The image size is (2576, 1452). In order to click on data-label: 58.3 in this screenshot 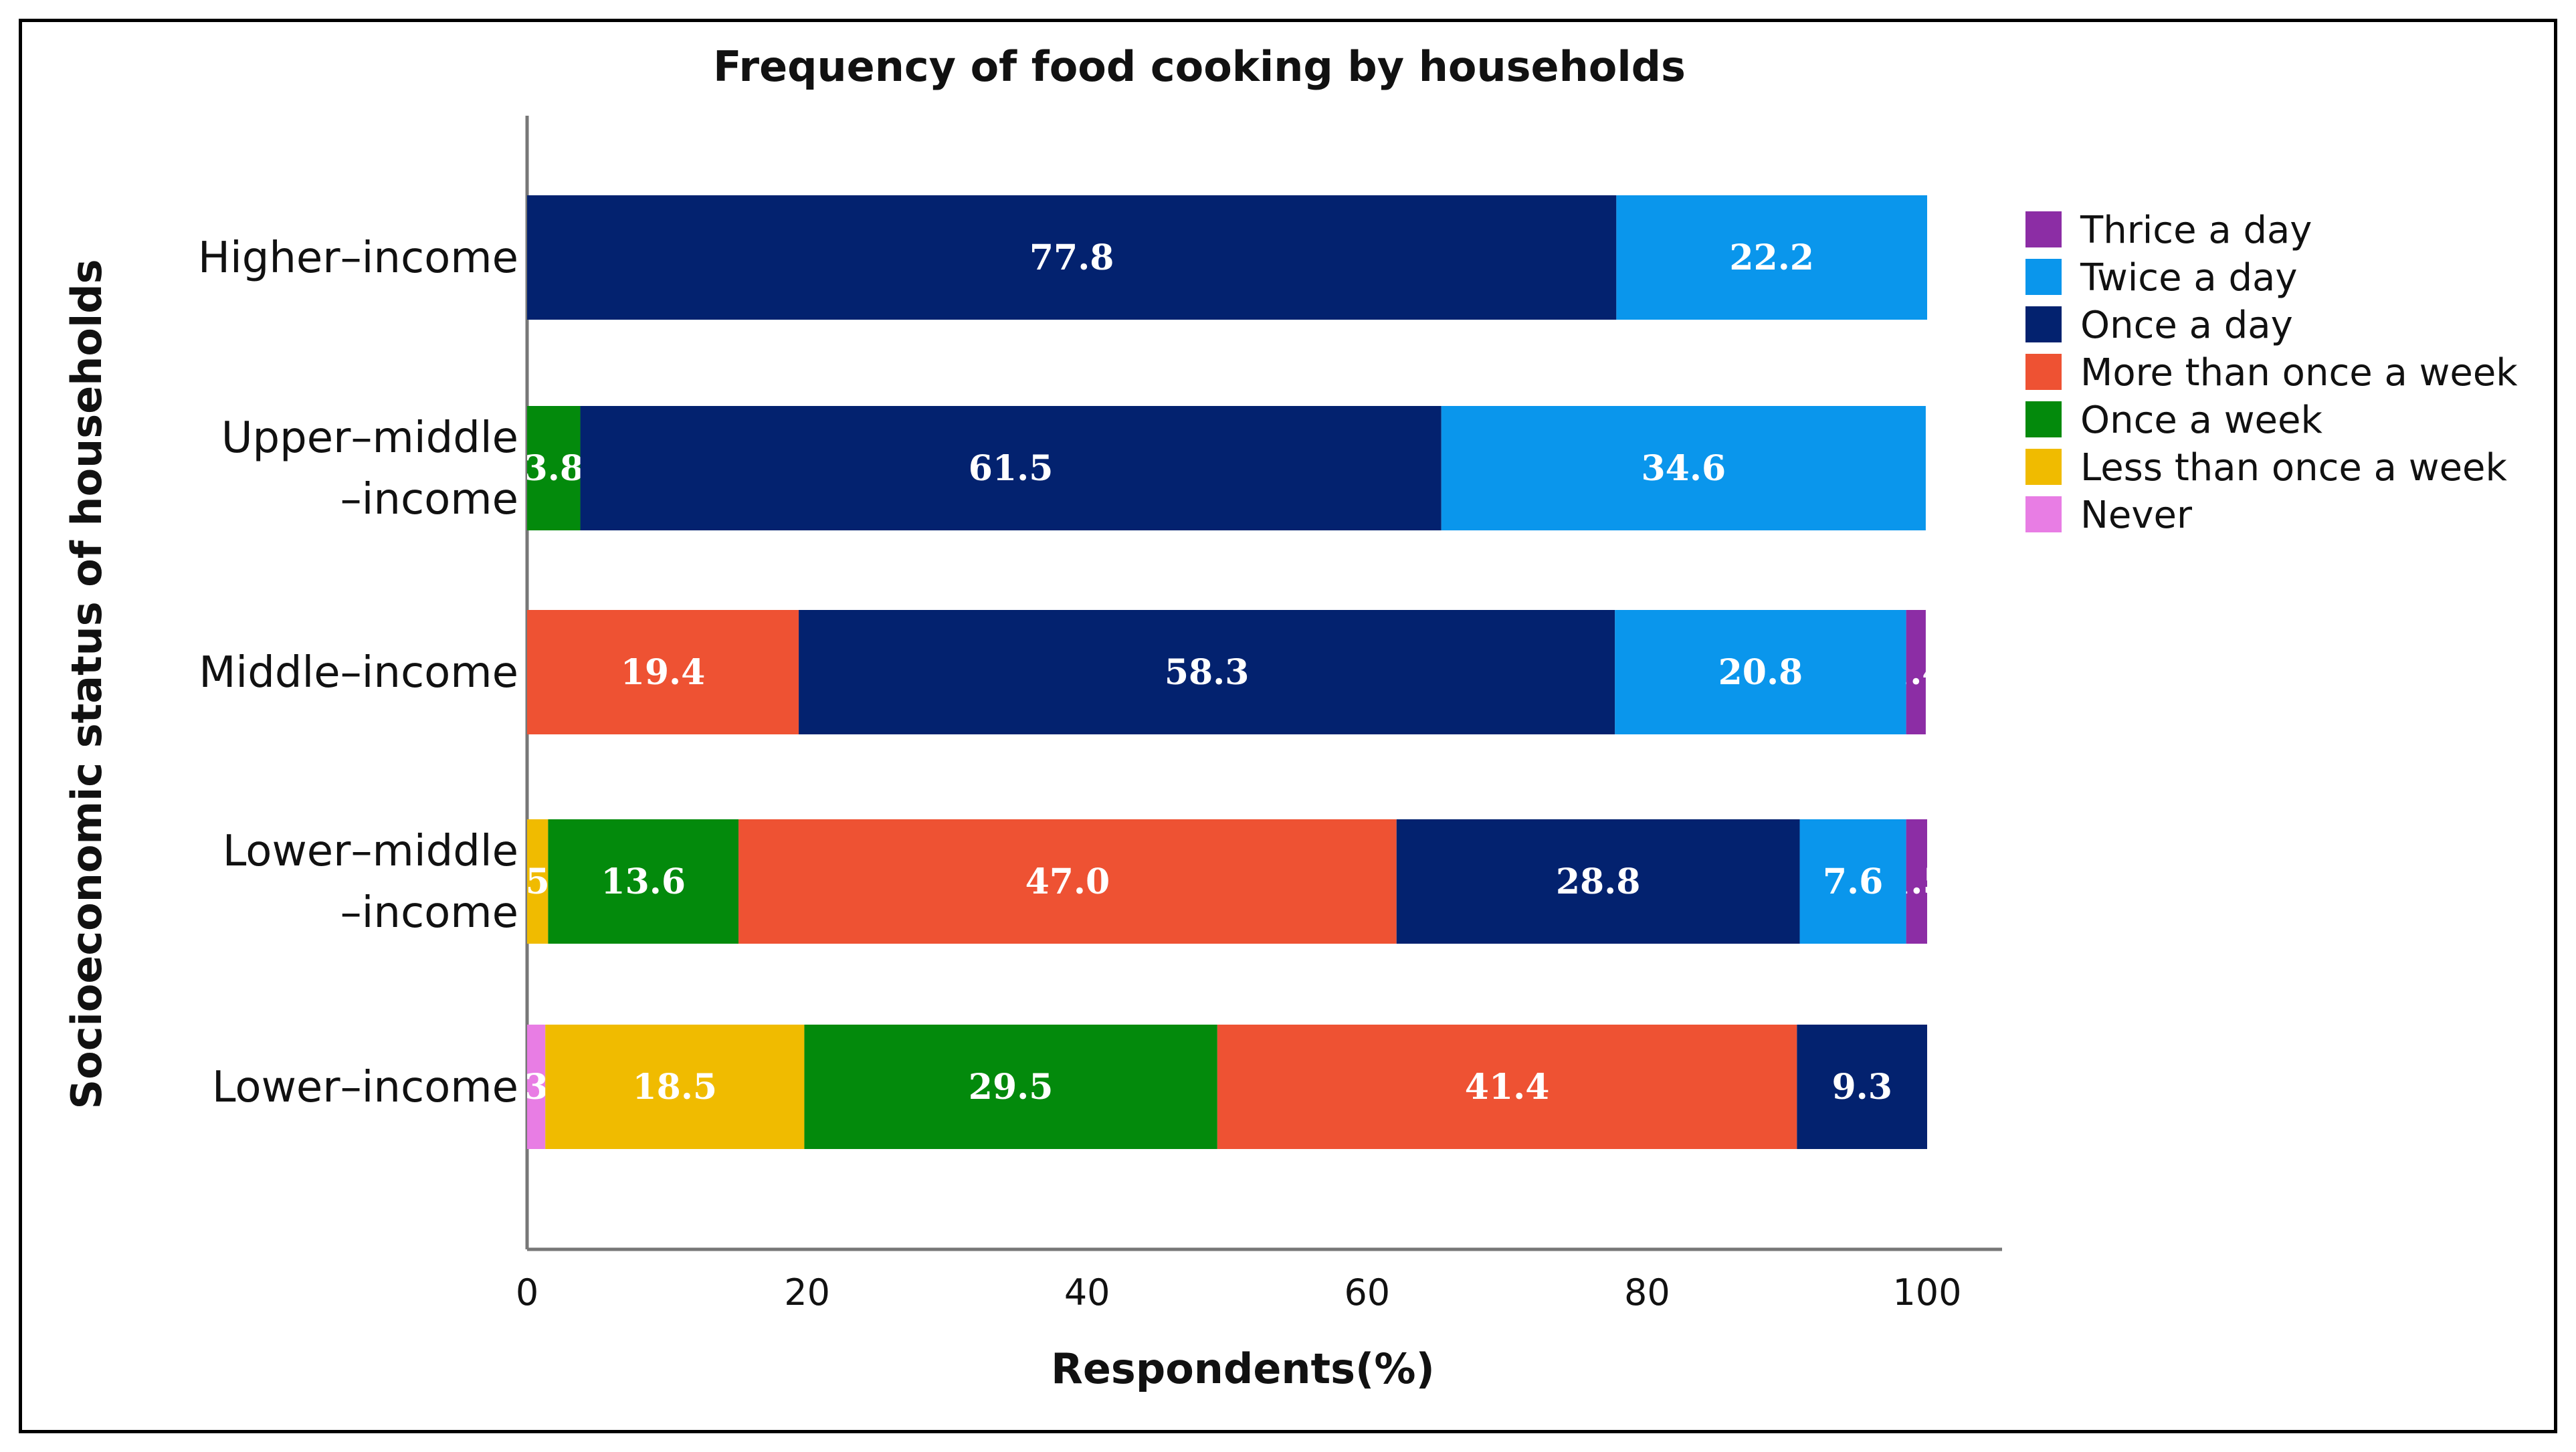, I will do `click(1207, 672)`.